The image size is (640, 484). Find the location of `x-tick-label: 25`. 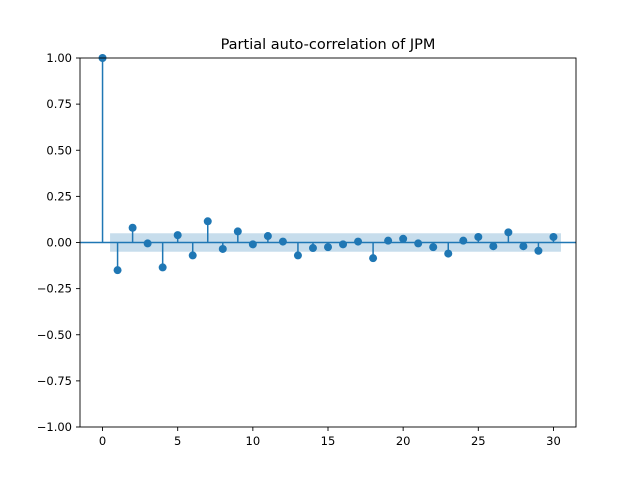

x-tick-label: 25 is located at coordinates (478, 441).